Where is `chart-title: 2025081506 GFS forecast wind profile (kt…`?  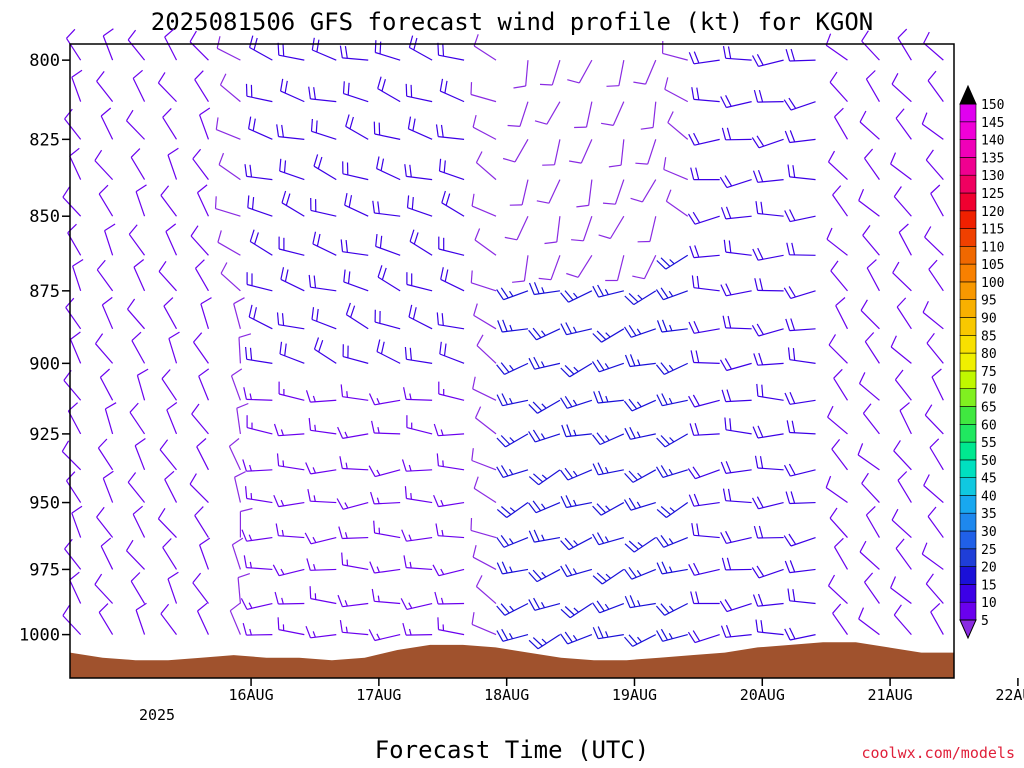 chart-title: 2025081506 GFS forecast wind profile (kt… is located at coordinates (512, 22).